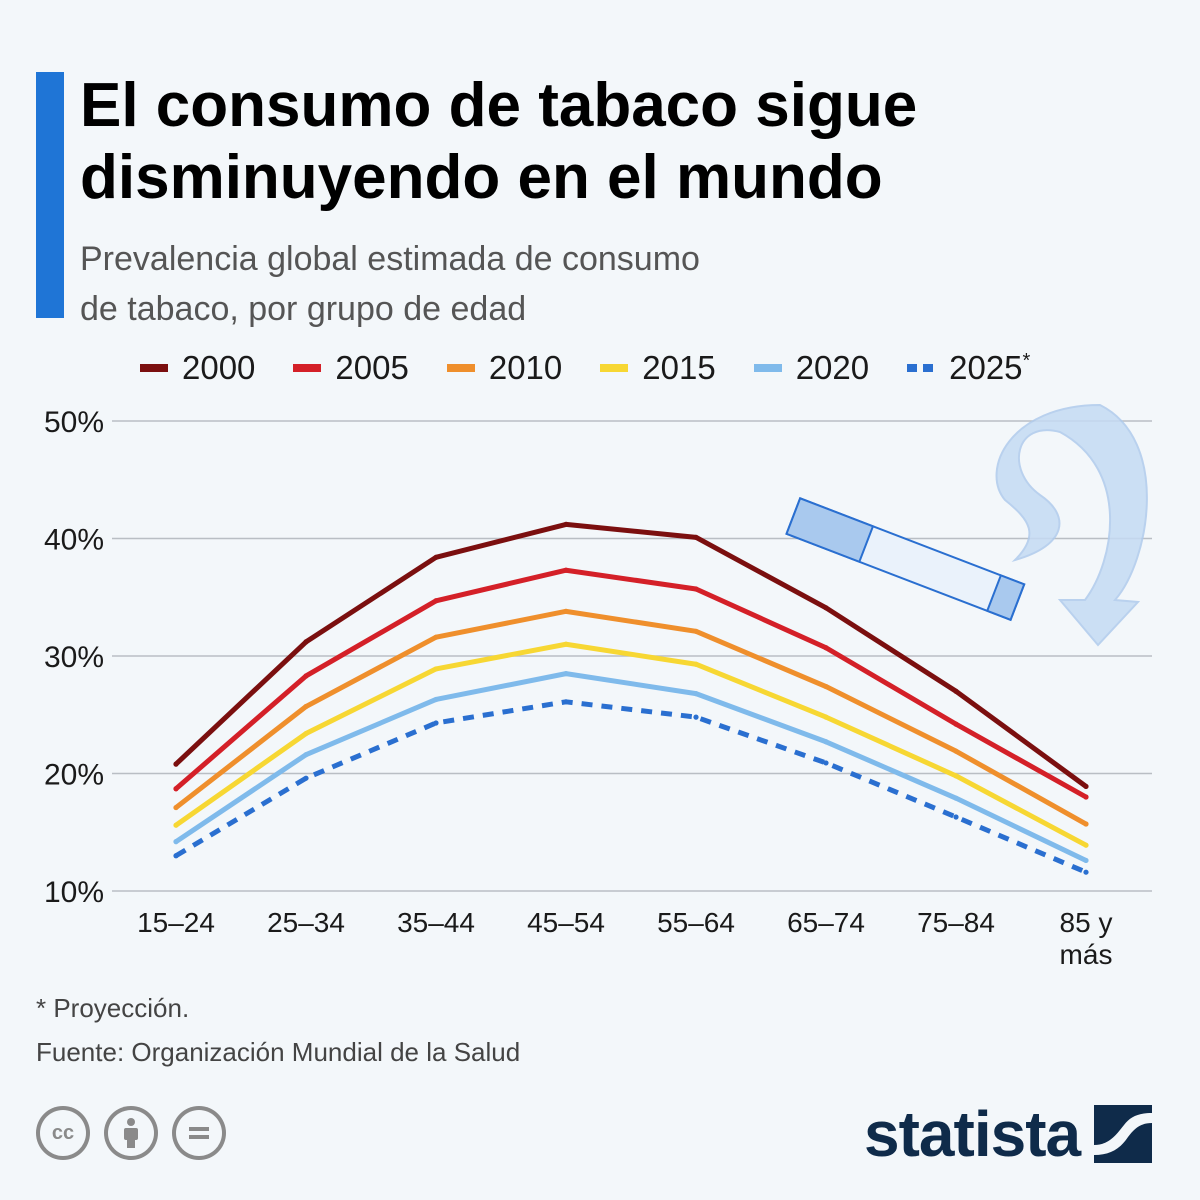 This screenshot has height=1200, width=1200. Describe the element at coordinates (826, 922) in the screenshot. I see `x-tick-label: 65–74` at that location.